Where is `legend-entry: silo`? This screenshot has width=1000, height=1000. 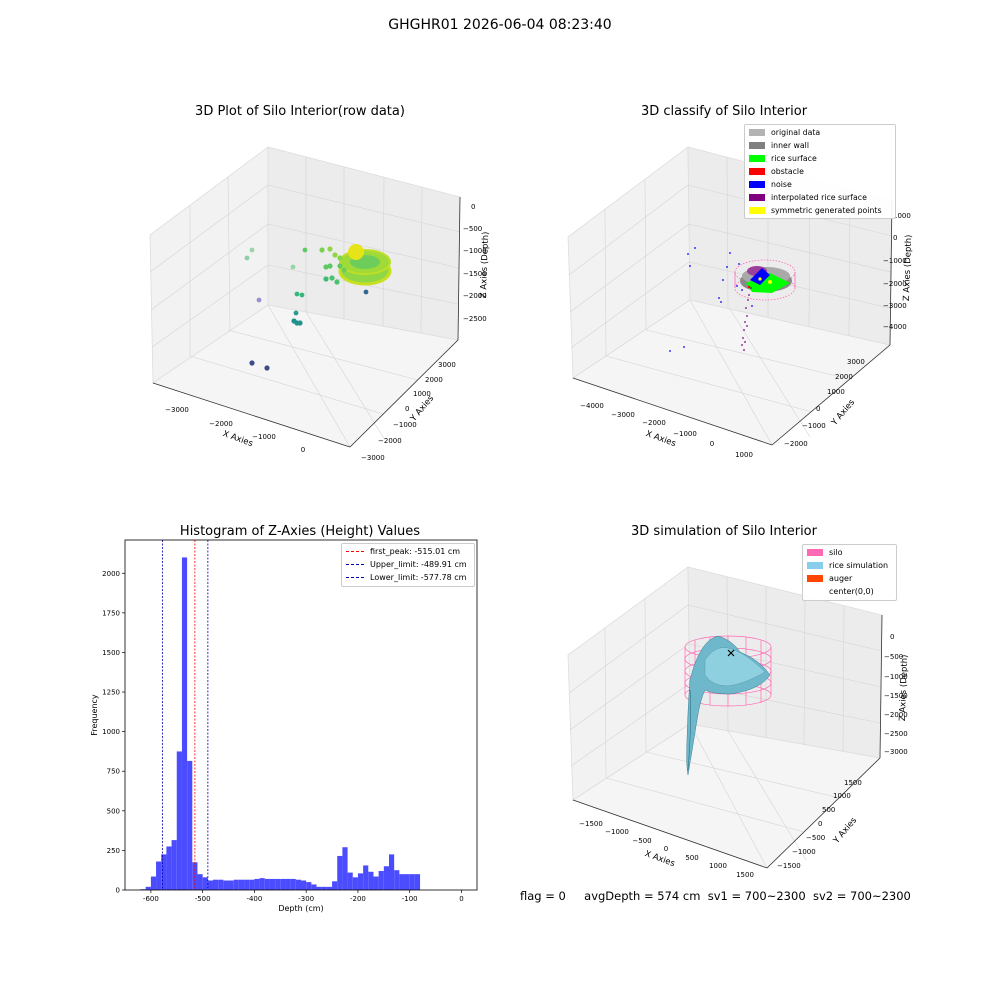 legend-entry: silo is located at coordinates (825, 552).